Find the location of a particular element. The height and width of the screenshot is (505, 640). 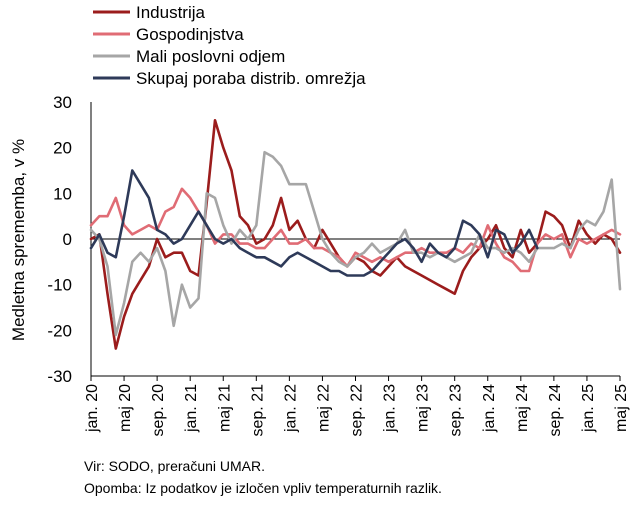

x-tick-label: jan. 23 is located at coordinates (390, 408).